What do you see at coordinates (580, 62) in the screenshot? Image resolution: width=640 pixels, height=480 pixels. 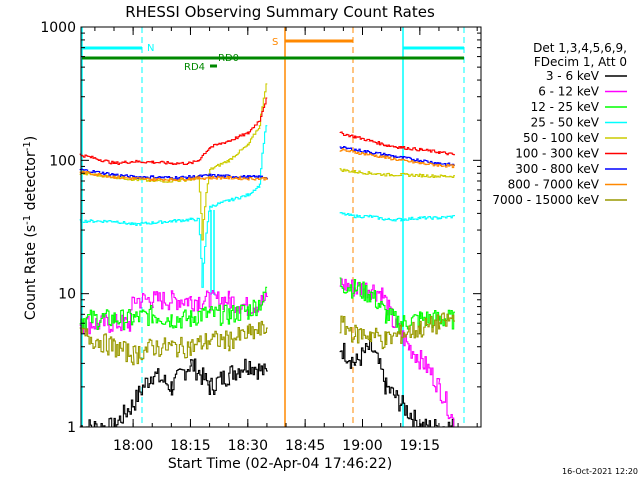 I see `legend-header-line-2: FDecim 1, Att 0` at bounding box center [580, 62].